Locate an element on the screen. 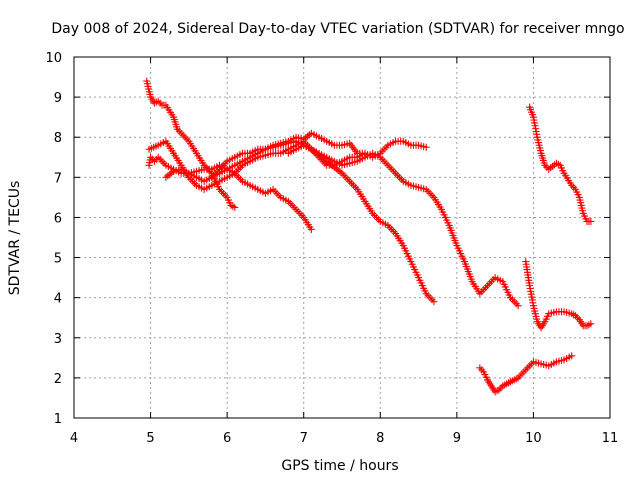 This screenshot has width=640, height=480. x-tick-label: 9 is located at coordinates (457, 438).